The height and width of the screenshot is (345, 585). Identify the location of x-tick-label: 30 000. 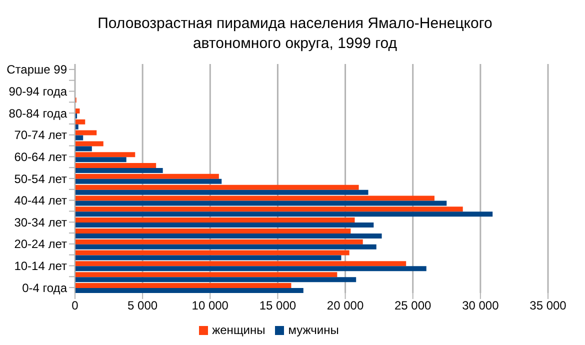
(481, 305).